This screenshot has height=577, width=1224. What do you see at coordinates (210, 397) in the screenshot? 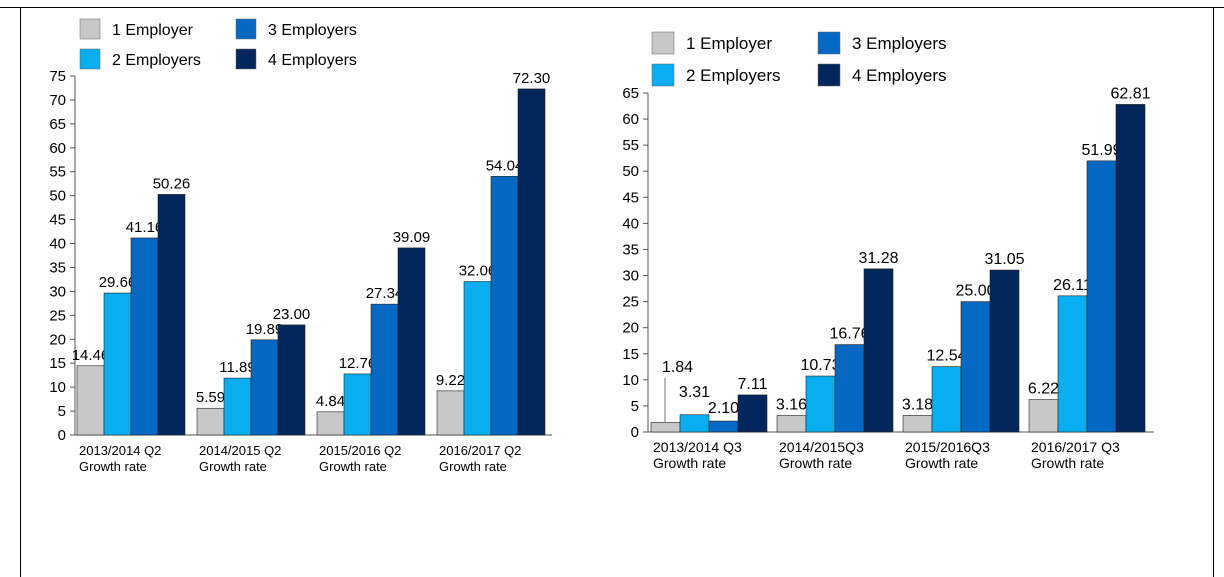
I see `data-label: 5.59` at bounding box center [210, 397].